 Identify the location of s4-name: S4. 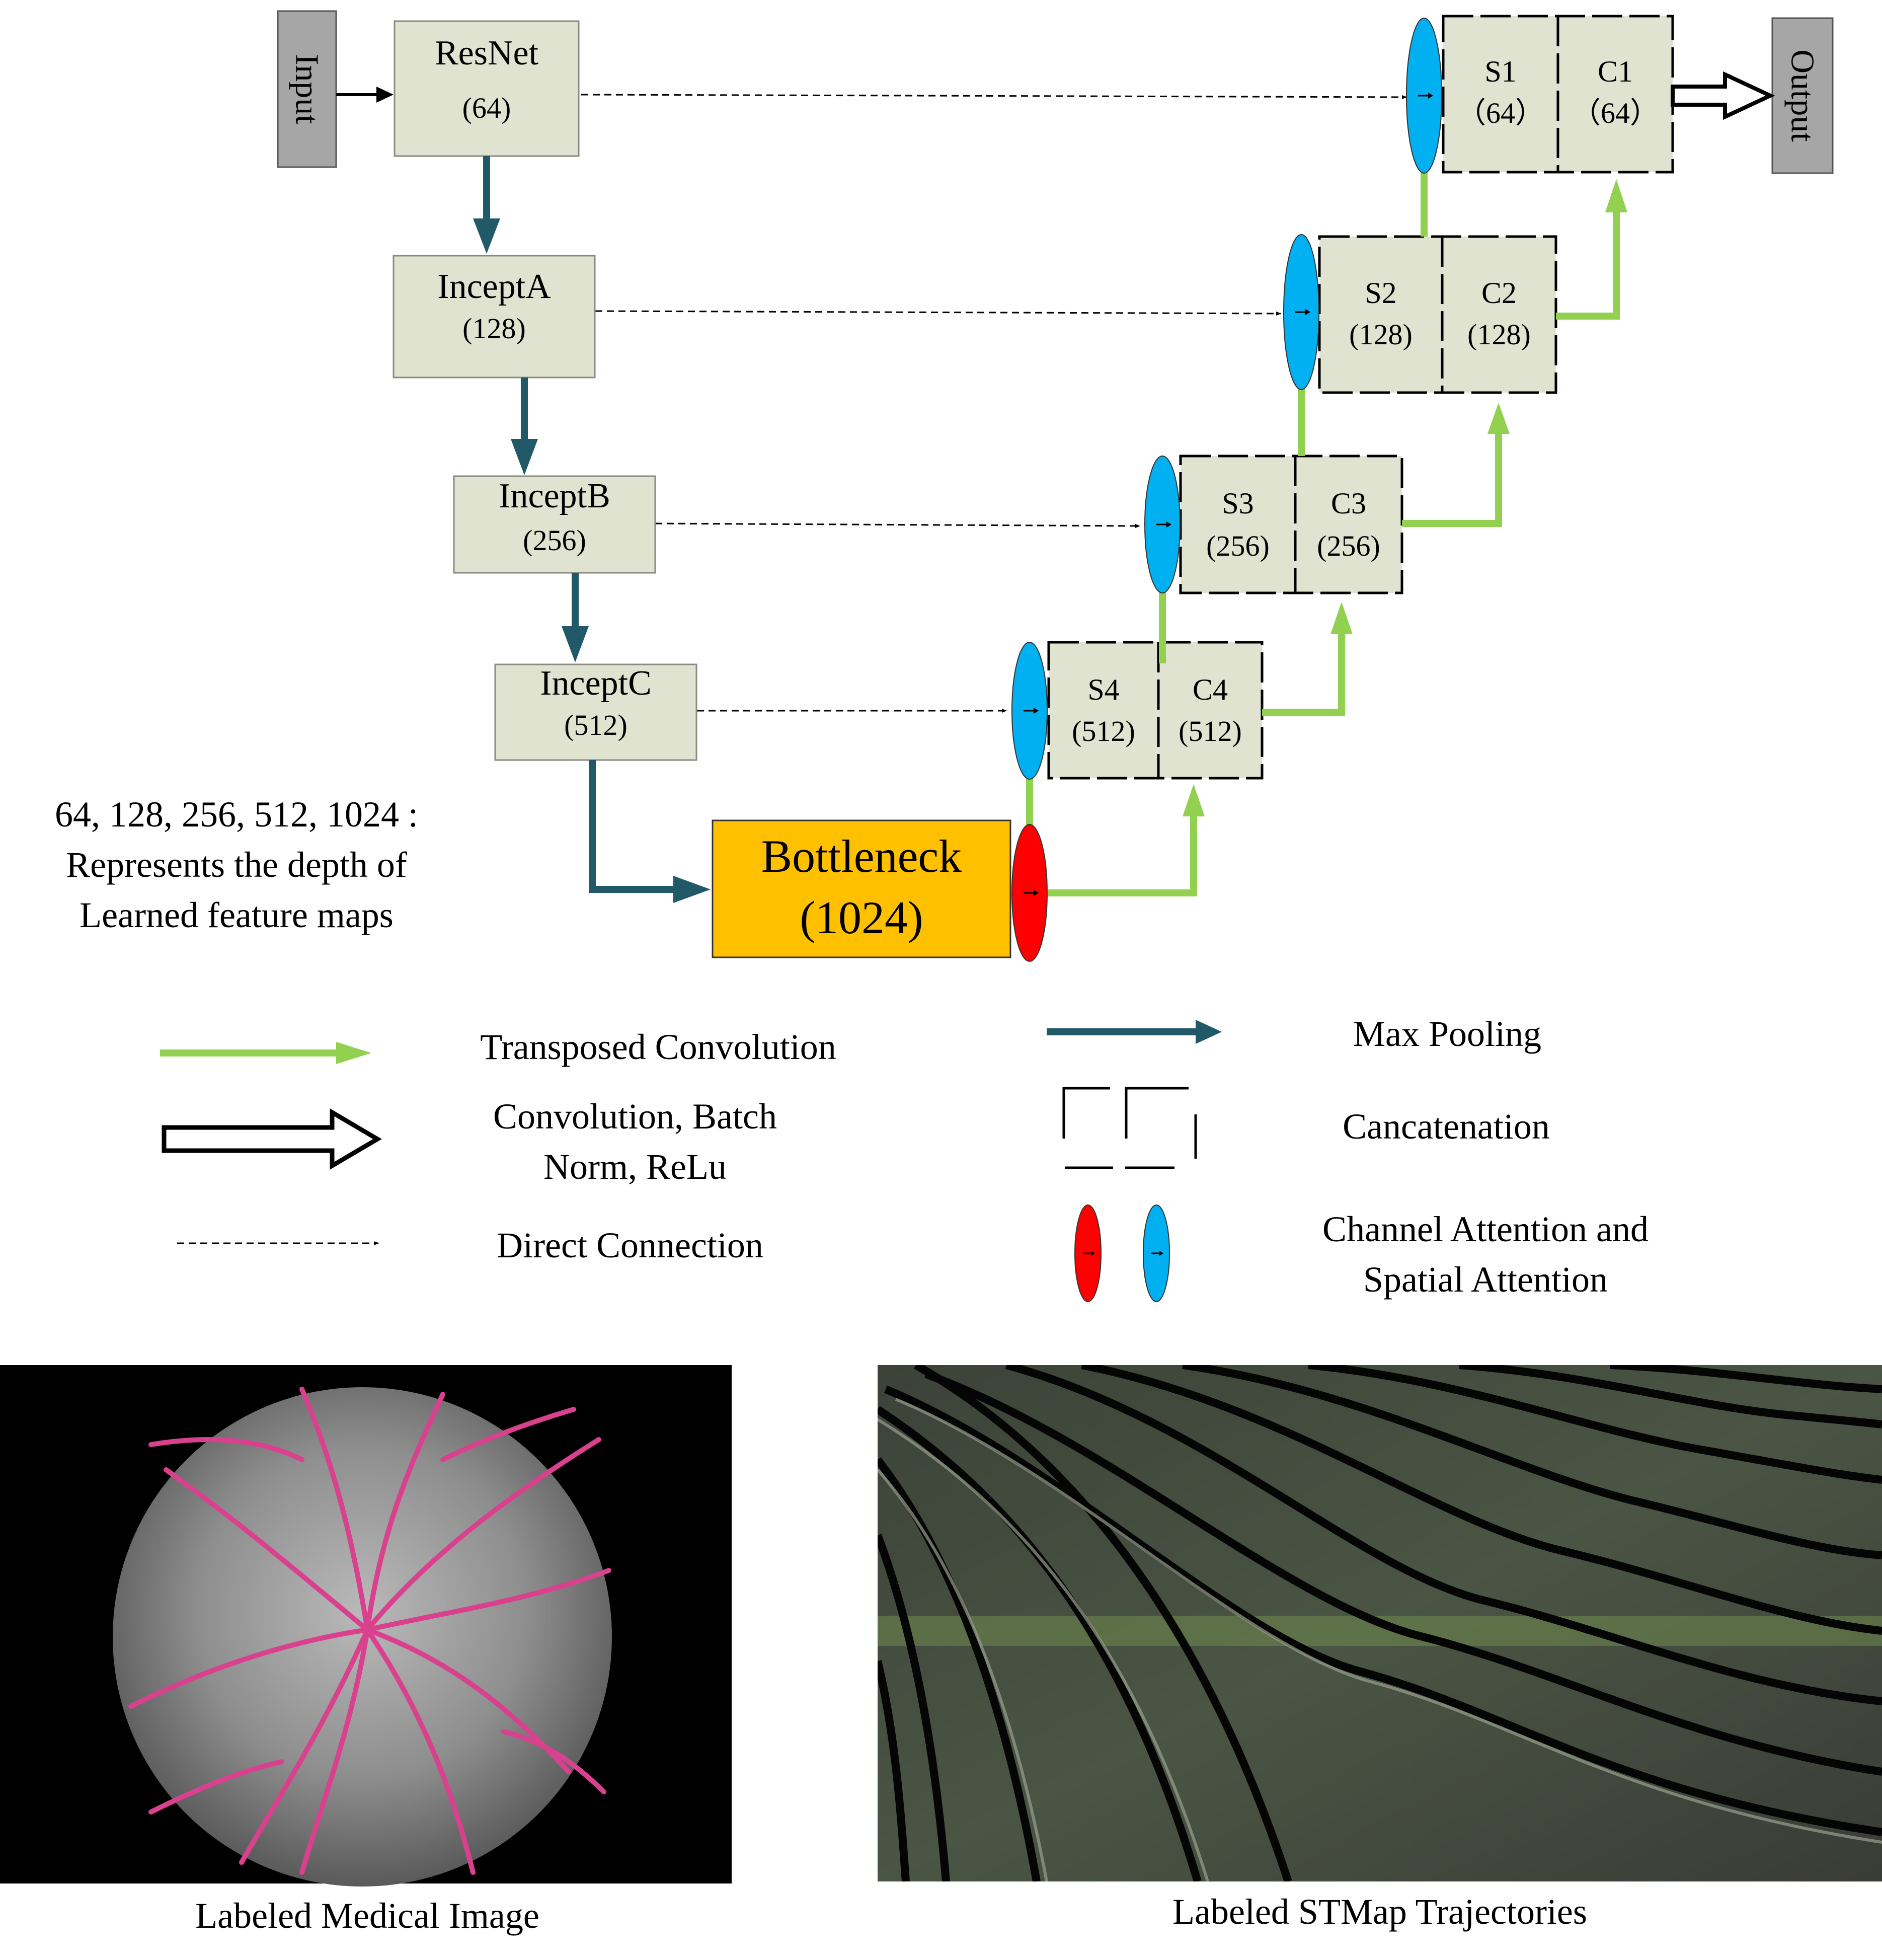
(1103, 689).